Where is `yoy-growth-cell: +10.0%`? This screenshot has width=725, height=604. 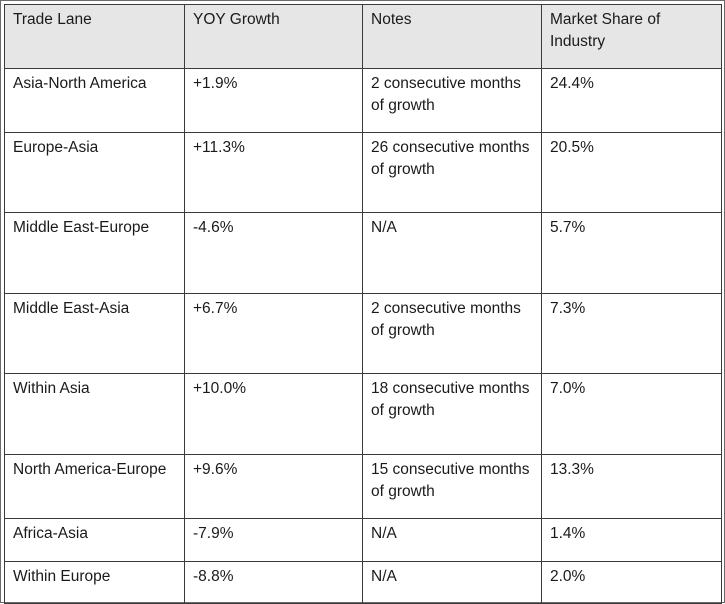 yoy-growth-cell: +10.0% is located at coordinates (273, 414).